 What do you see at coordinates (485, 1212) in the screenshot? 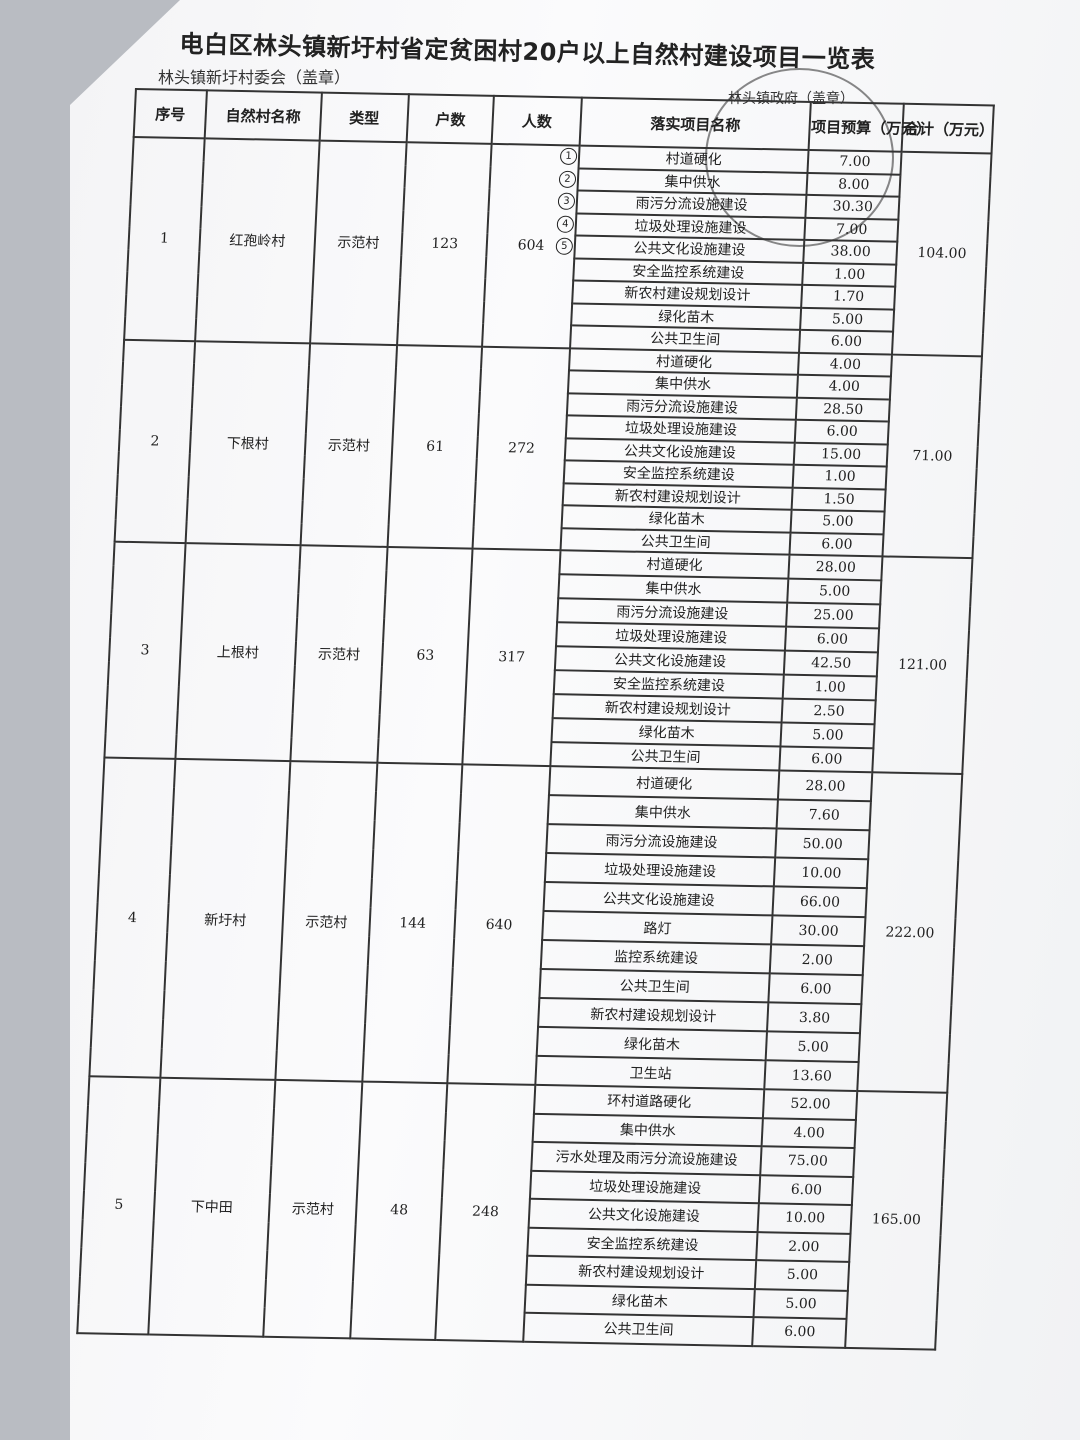
I see `village-people: 248` at bounding box center [485, 1212].